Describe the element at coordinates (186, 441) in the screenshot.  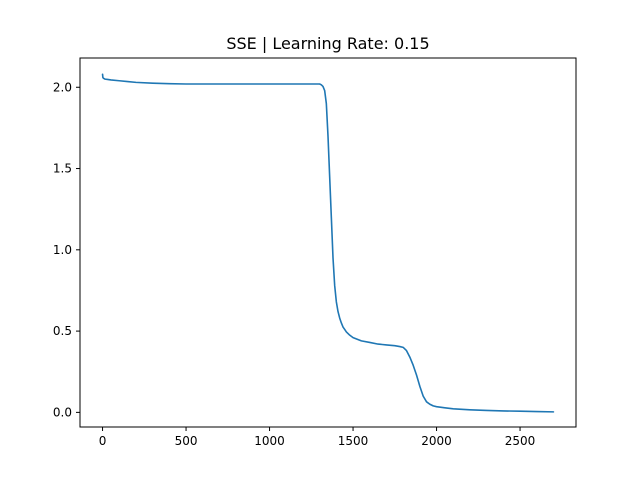
I see `x-tick-label: 500` at that location.